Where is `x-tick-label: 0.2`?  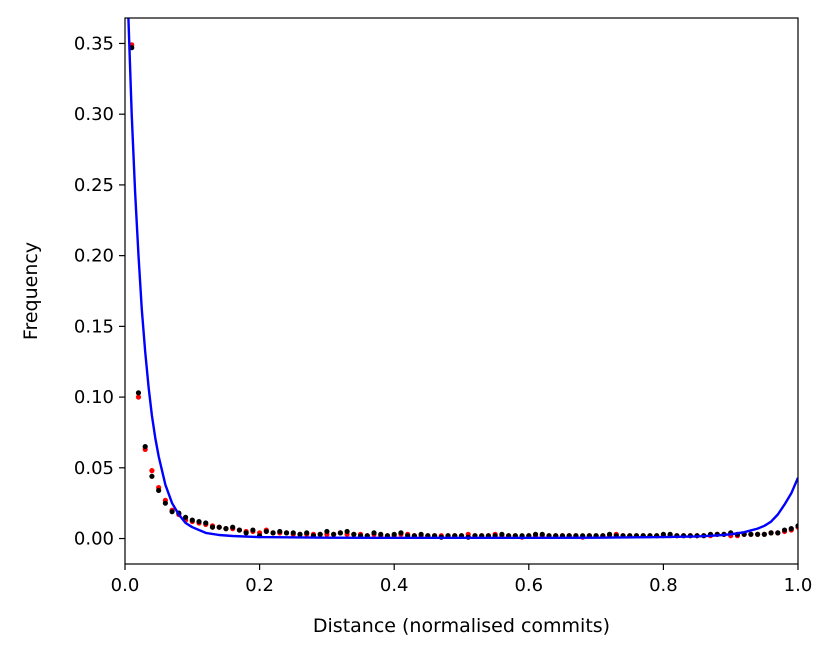 x-tick-label: 0.2 is located at coordinates (259, 585).